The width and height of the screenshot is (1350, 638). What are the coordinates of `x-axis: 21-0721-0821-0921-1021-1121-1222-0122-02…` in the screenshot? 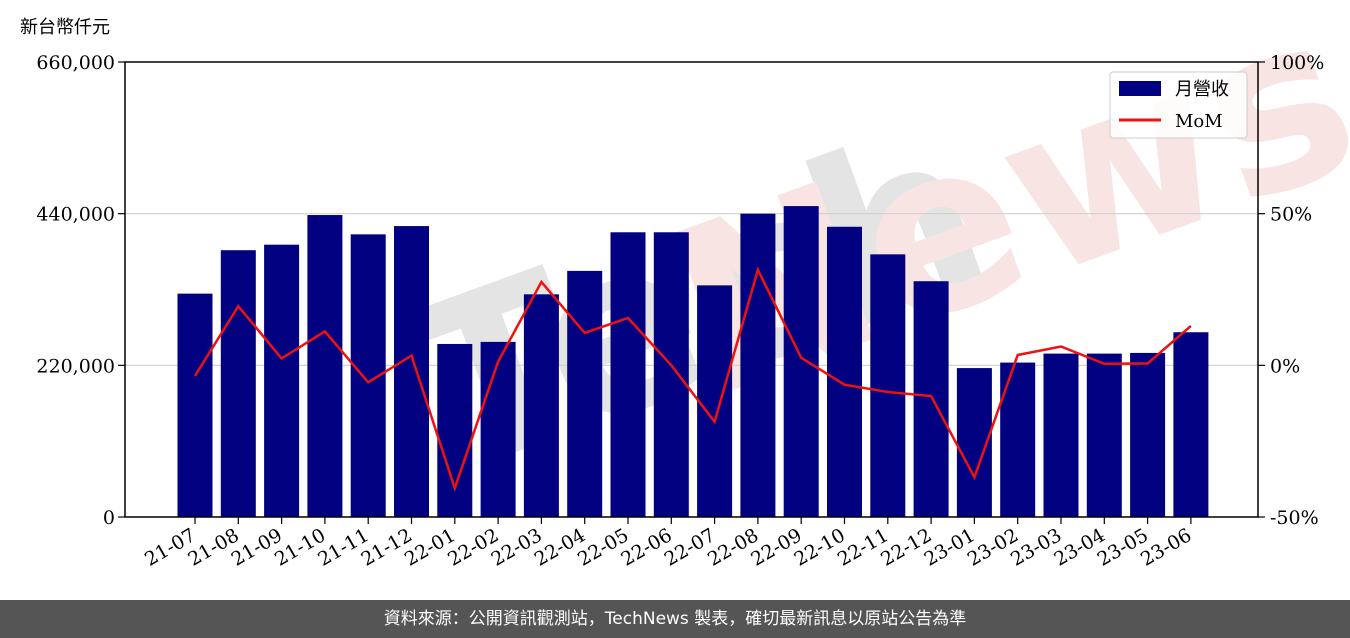 It's located at (668, 544).